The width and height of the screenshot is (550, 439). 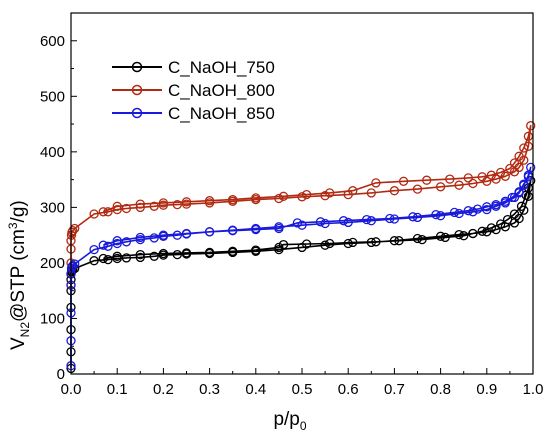 I want to click on y-tick-label: 300, so click(x=52, y=207).